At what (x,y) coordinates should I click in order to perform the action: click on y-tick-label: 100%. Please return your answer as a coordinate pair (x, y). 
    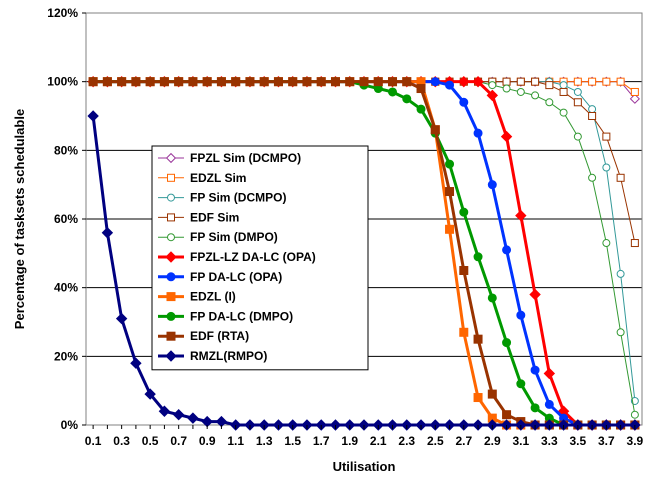
    Looking at the image, I should click on (62, 82).